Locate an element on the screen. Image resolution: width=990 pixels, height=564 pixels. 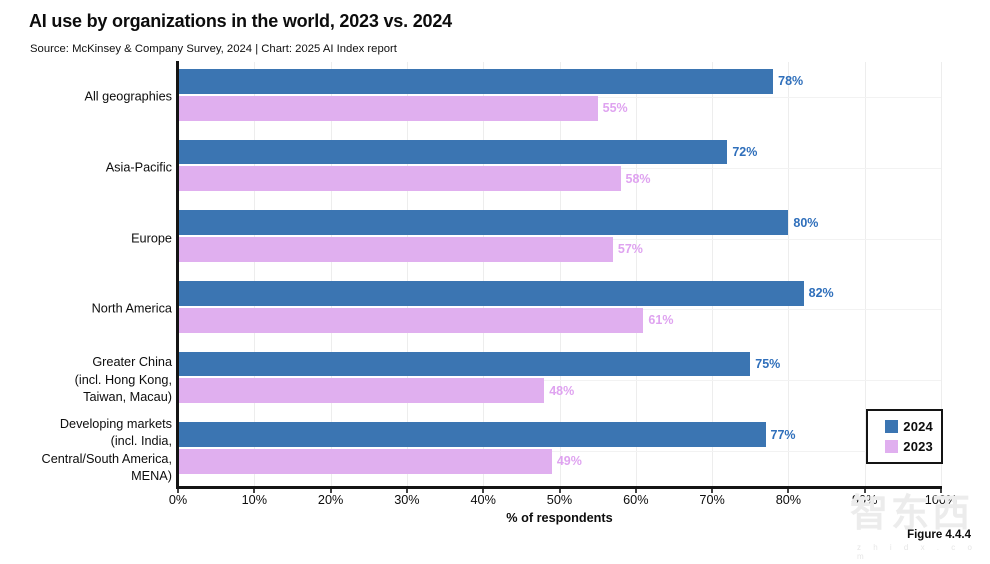
legend: 2024 2023 is located at coordinates (904, 436).